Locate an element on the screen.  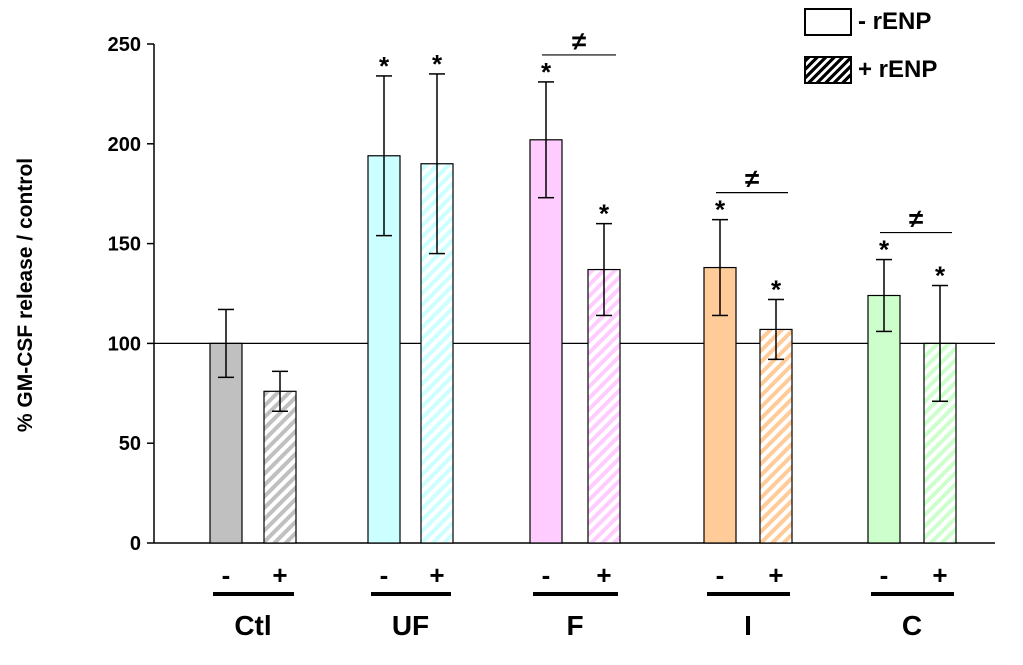
legend-item-plus: + rENP is located at coordinates (870, 70).